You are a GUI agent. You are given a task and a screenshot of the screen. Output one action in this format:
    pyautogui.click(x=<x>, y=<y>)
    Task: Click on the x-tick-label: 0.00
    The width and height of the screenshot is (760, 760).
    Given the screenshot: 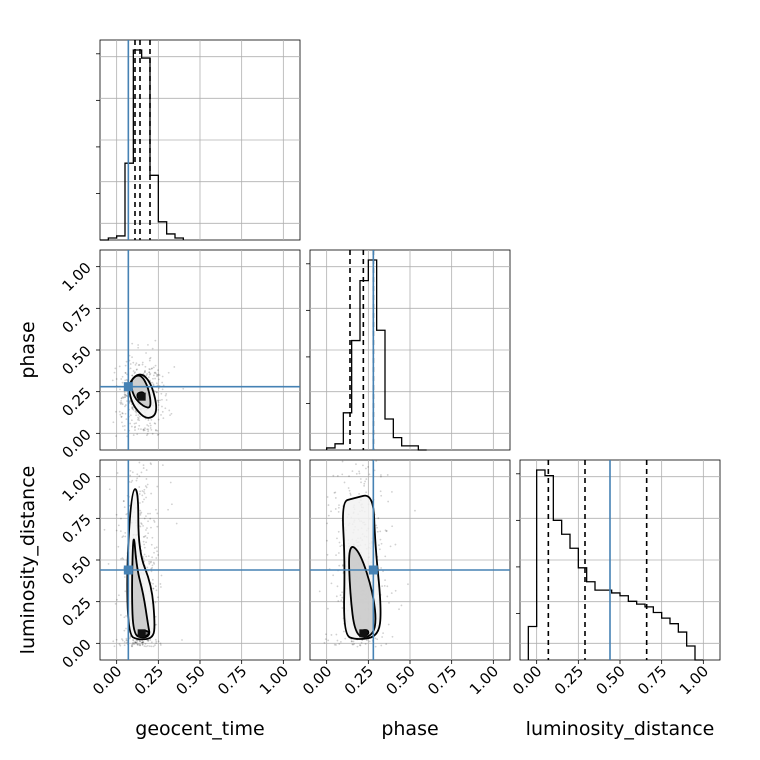 What is the action you would take?
    pyautogui.click(x=107, y=680)
    